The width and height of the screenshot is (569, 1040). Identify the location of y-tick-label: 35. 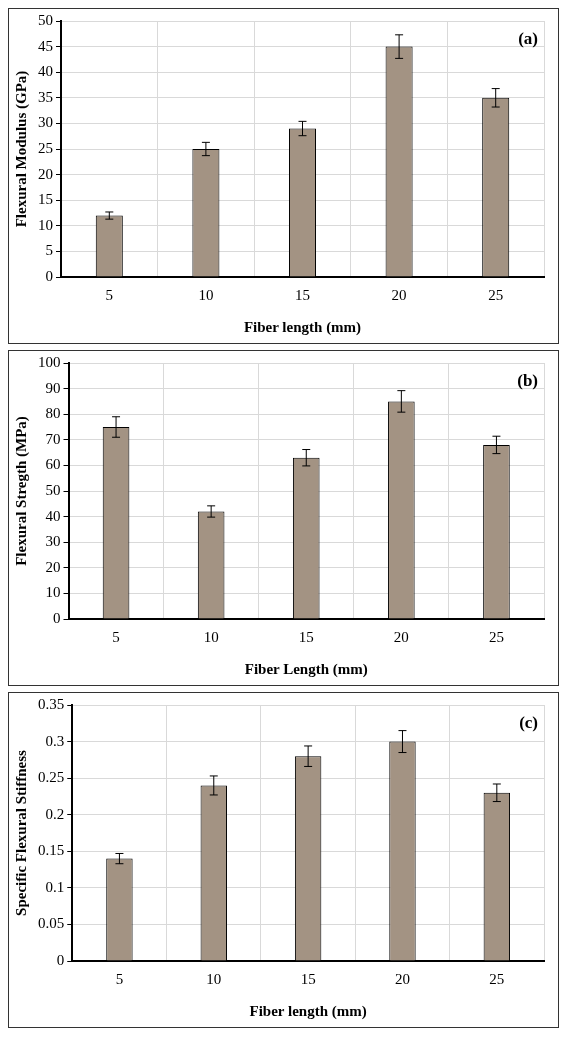
(45, 96).